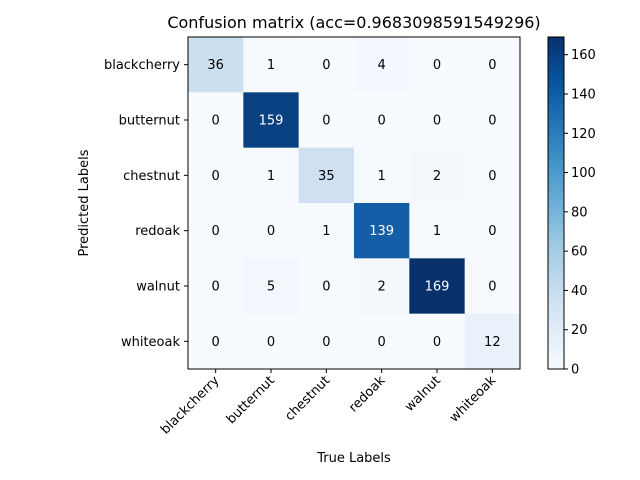  What do you see at coordinates (149, 121) in the screenshot?
I see `y-tick-label: butternut` at bounding box center [149, 121].